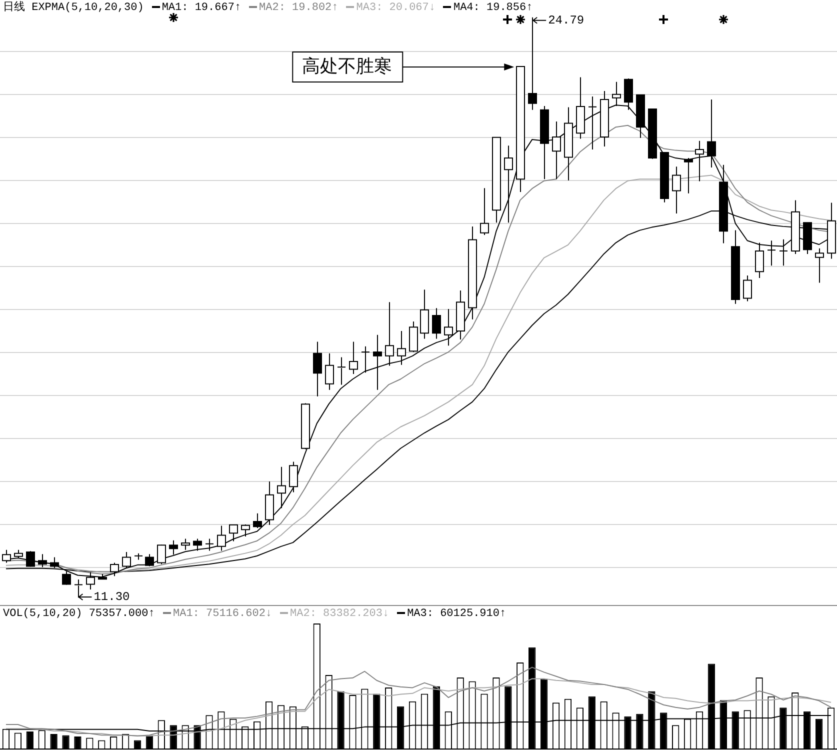  What do you see at coordinates (493, 8) in the screenshot?
I see `legend-label: MA4: 19.856↑` at bounding box center [493, 8].